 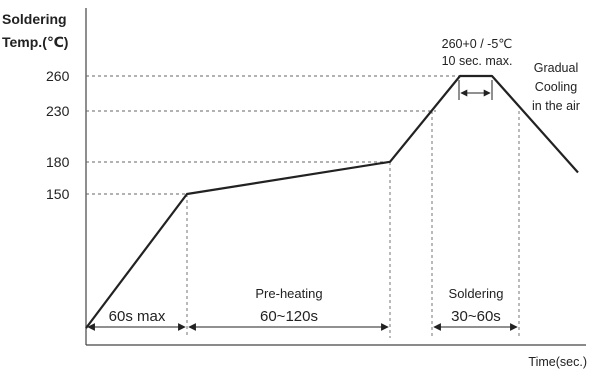 I want to click on peak-tolerance-label: 260+0 / -5℃, so click(x=477, y=44).